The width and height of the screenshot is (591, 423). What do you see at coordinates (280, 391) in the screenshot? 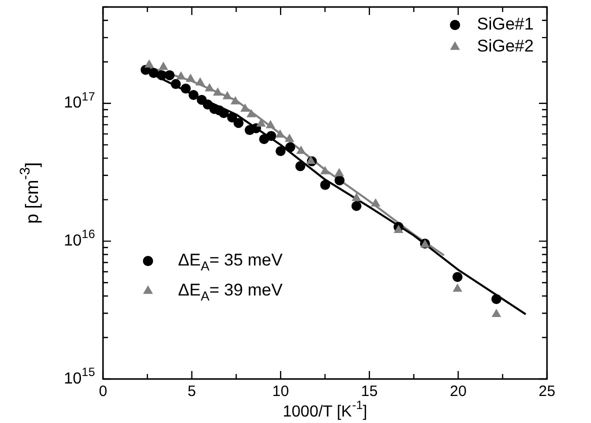
I see `x-tick-label: 10` at bounding box center [280, 391].